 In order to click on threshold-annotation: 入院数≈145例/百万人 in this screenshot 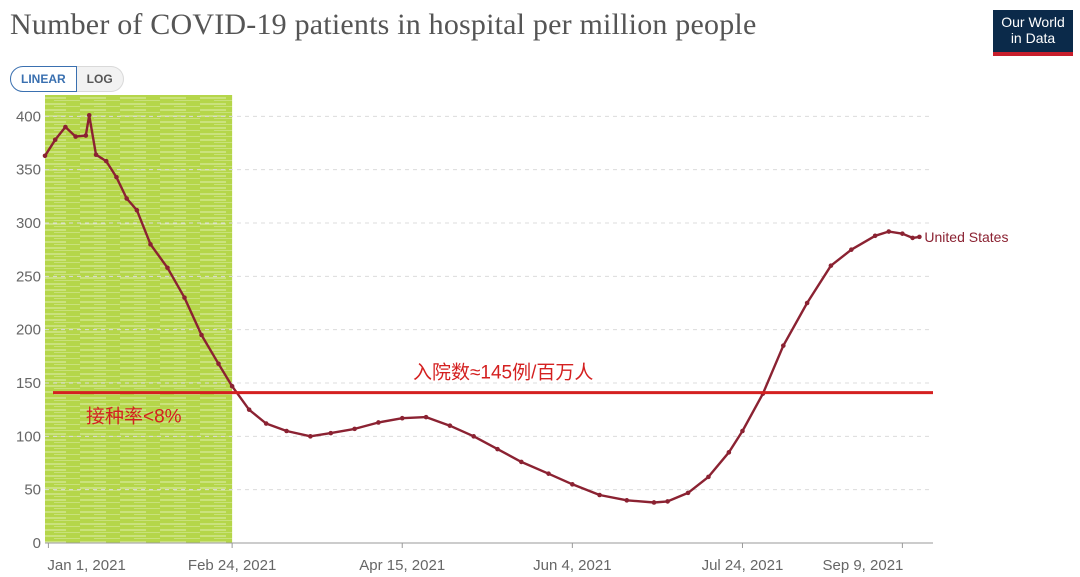, I will do `click(503, 373)`.